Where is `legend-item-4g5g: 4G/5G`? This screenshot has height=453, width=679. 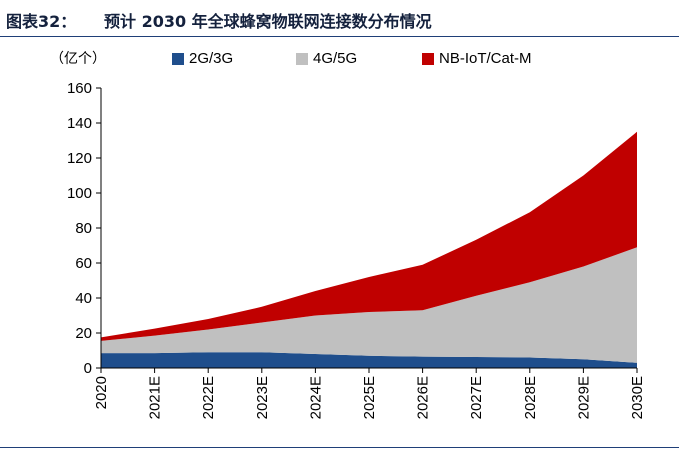
legend-item-4g5g: 4G/5G is located at coordinates (326, 58).